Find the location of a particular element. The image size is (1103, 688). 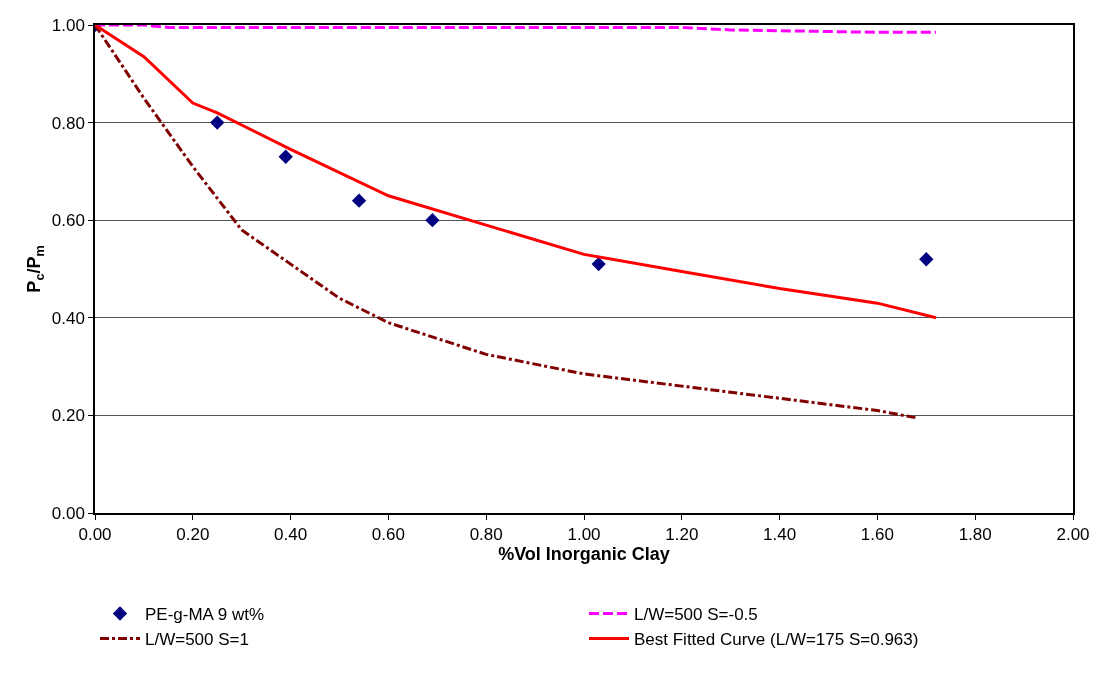

legend-label: PE-g-MA 9 wt% is located at coordinates (205, 615).